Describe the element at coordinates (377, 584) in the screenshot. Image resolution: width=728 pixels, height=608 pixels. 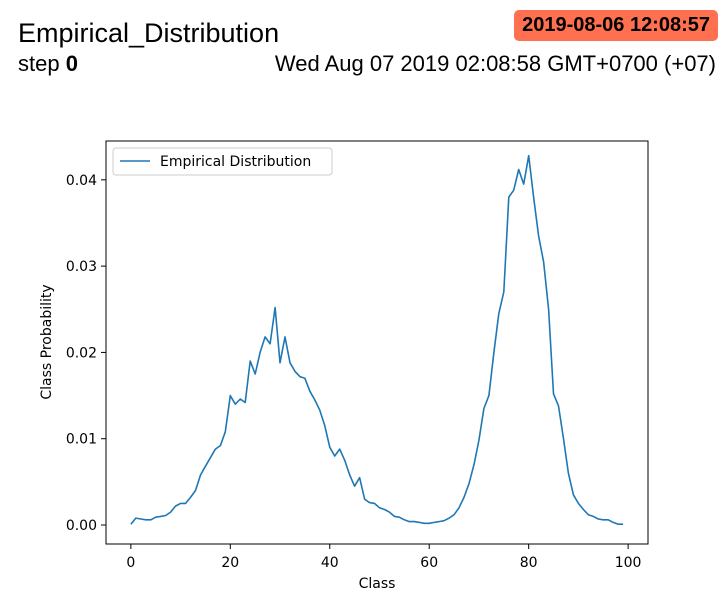
I see `x-axis-label: Class` at that location.